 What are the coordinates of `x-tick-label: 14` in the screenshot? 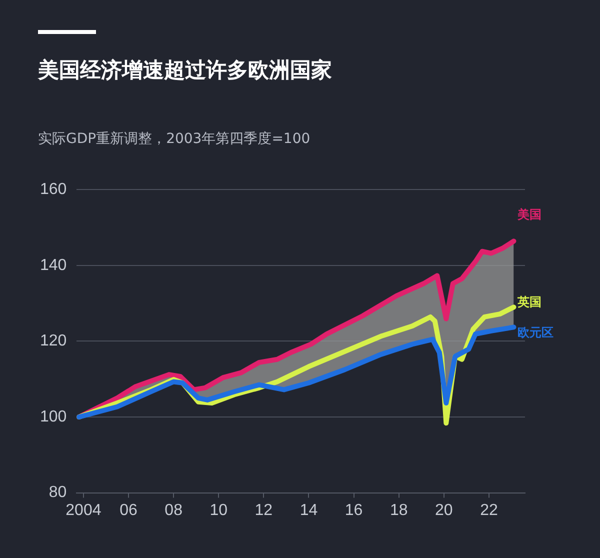 It's located at (309, 510).